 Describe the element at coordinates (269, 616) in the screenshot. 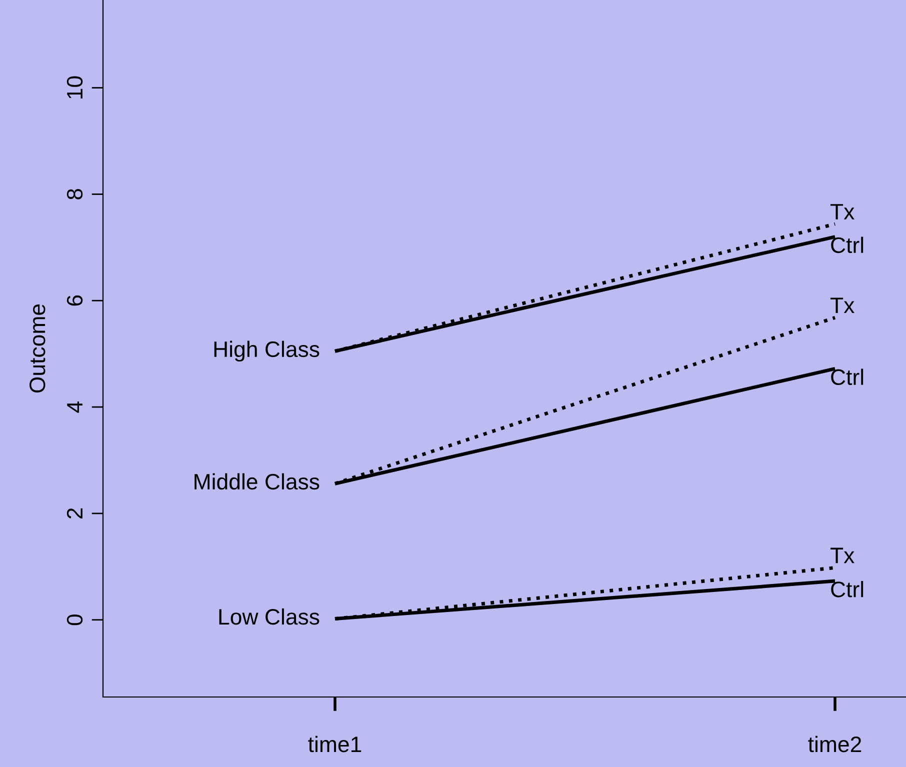

I see `annotation: Low Class` at that location.